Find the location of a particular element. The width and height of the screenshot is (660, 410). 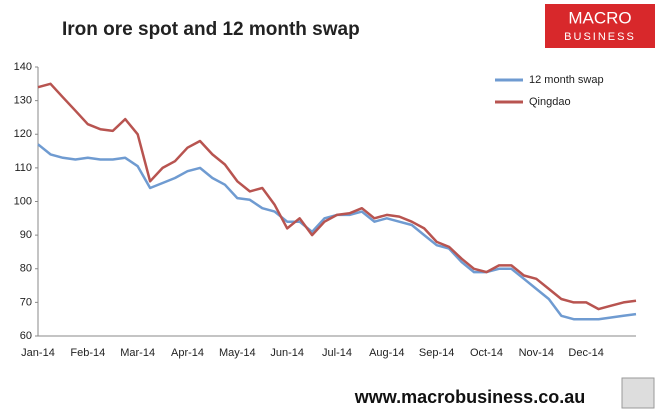

y-tick-label: 70 is located at coordinates (26, 302).